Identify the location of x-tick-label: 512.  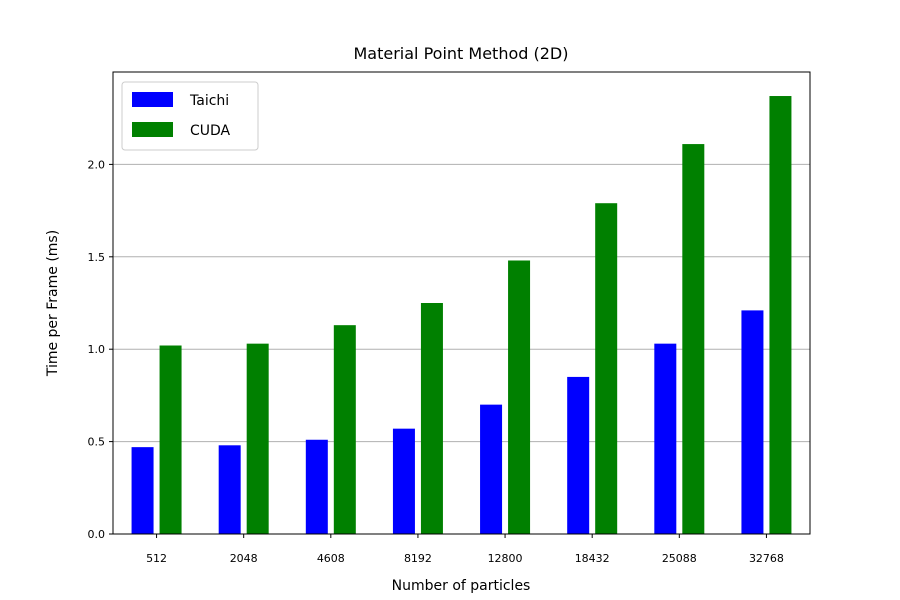
(156, 558).